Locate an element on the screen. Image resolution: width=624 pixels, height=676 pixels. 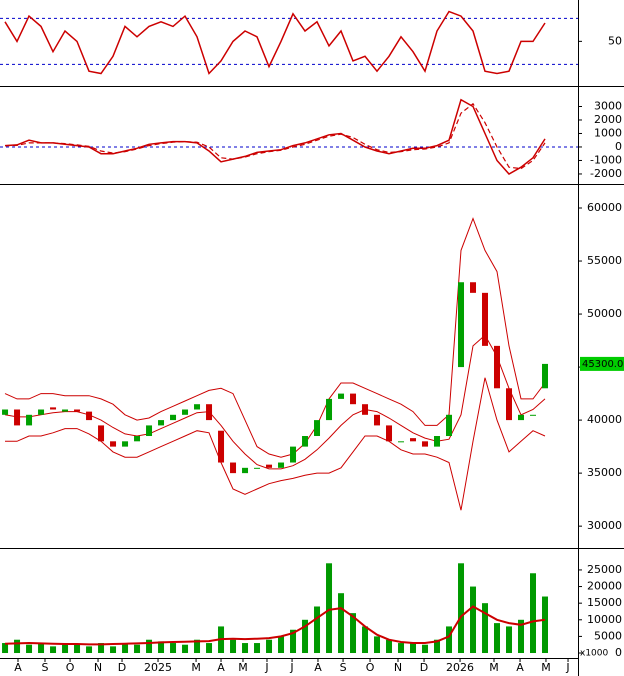
y-tick-label: 55000 is located at coordinates (604, 260).